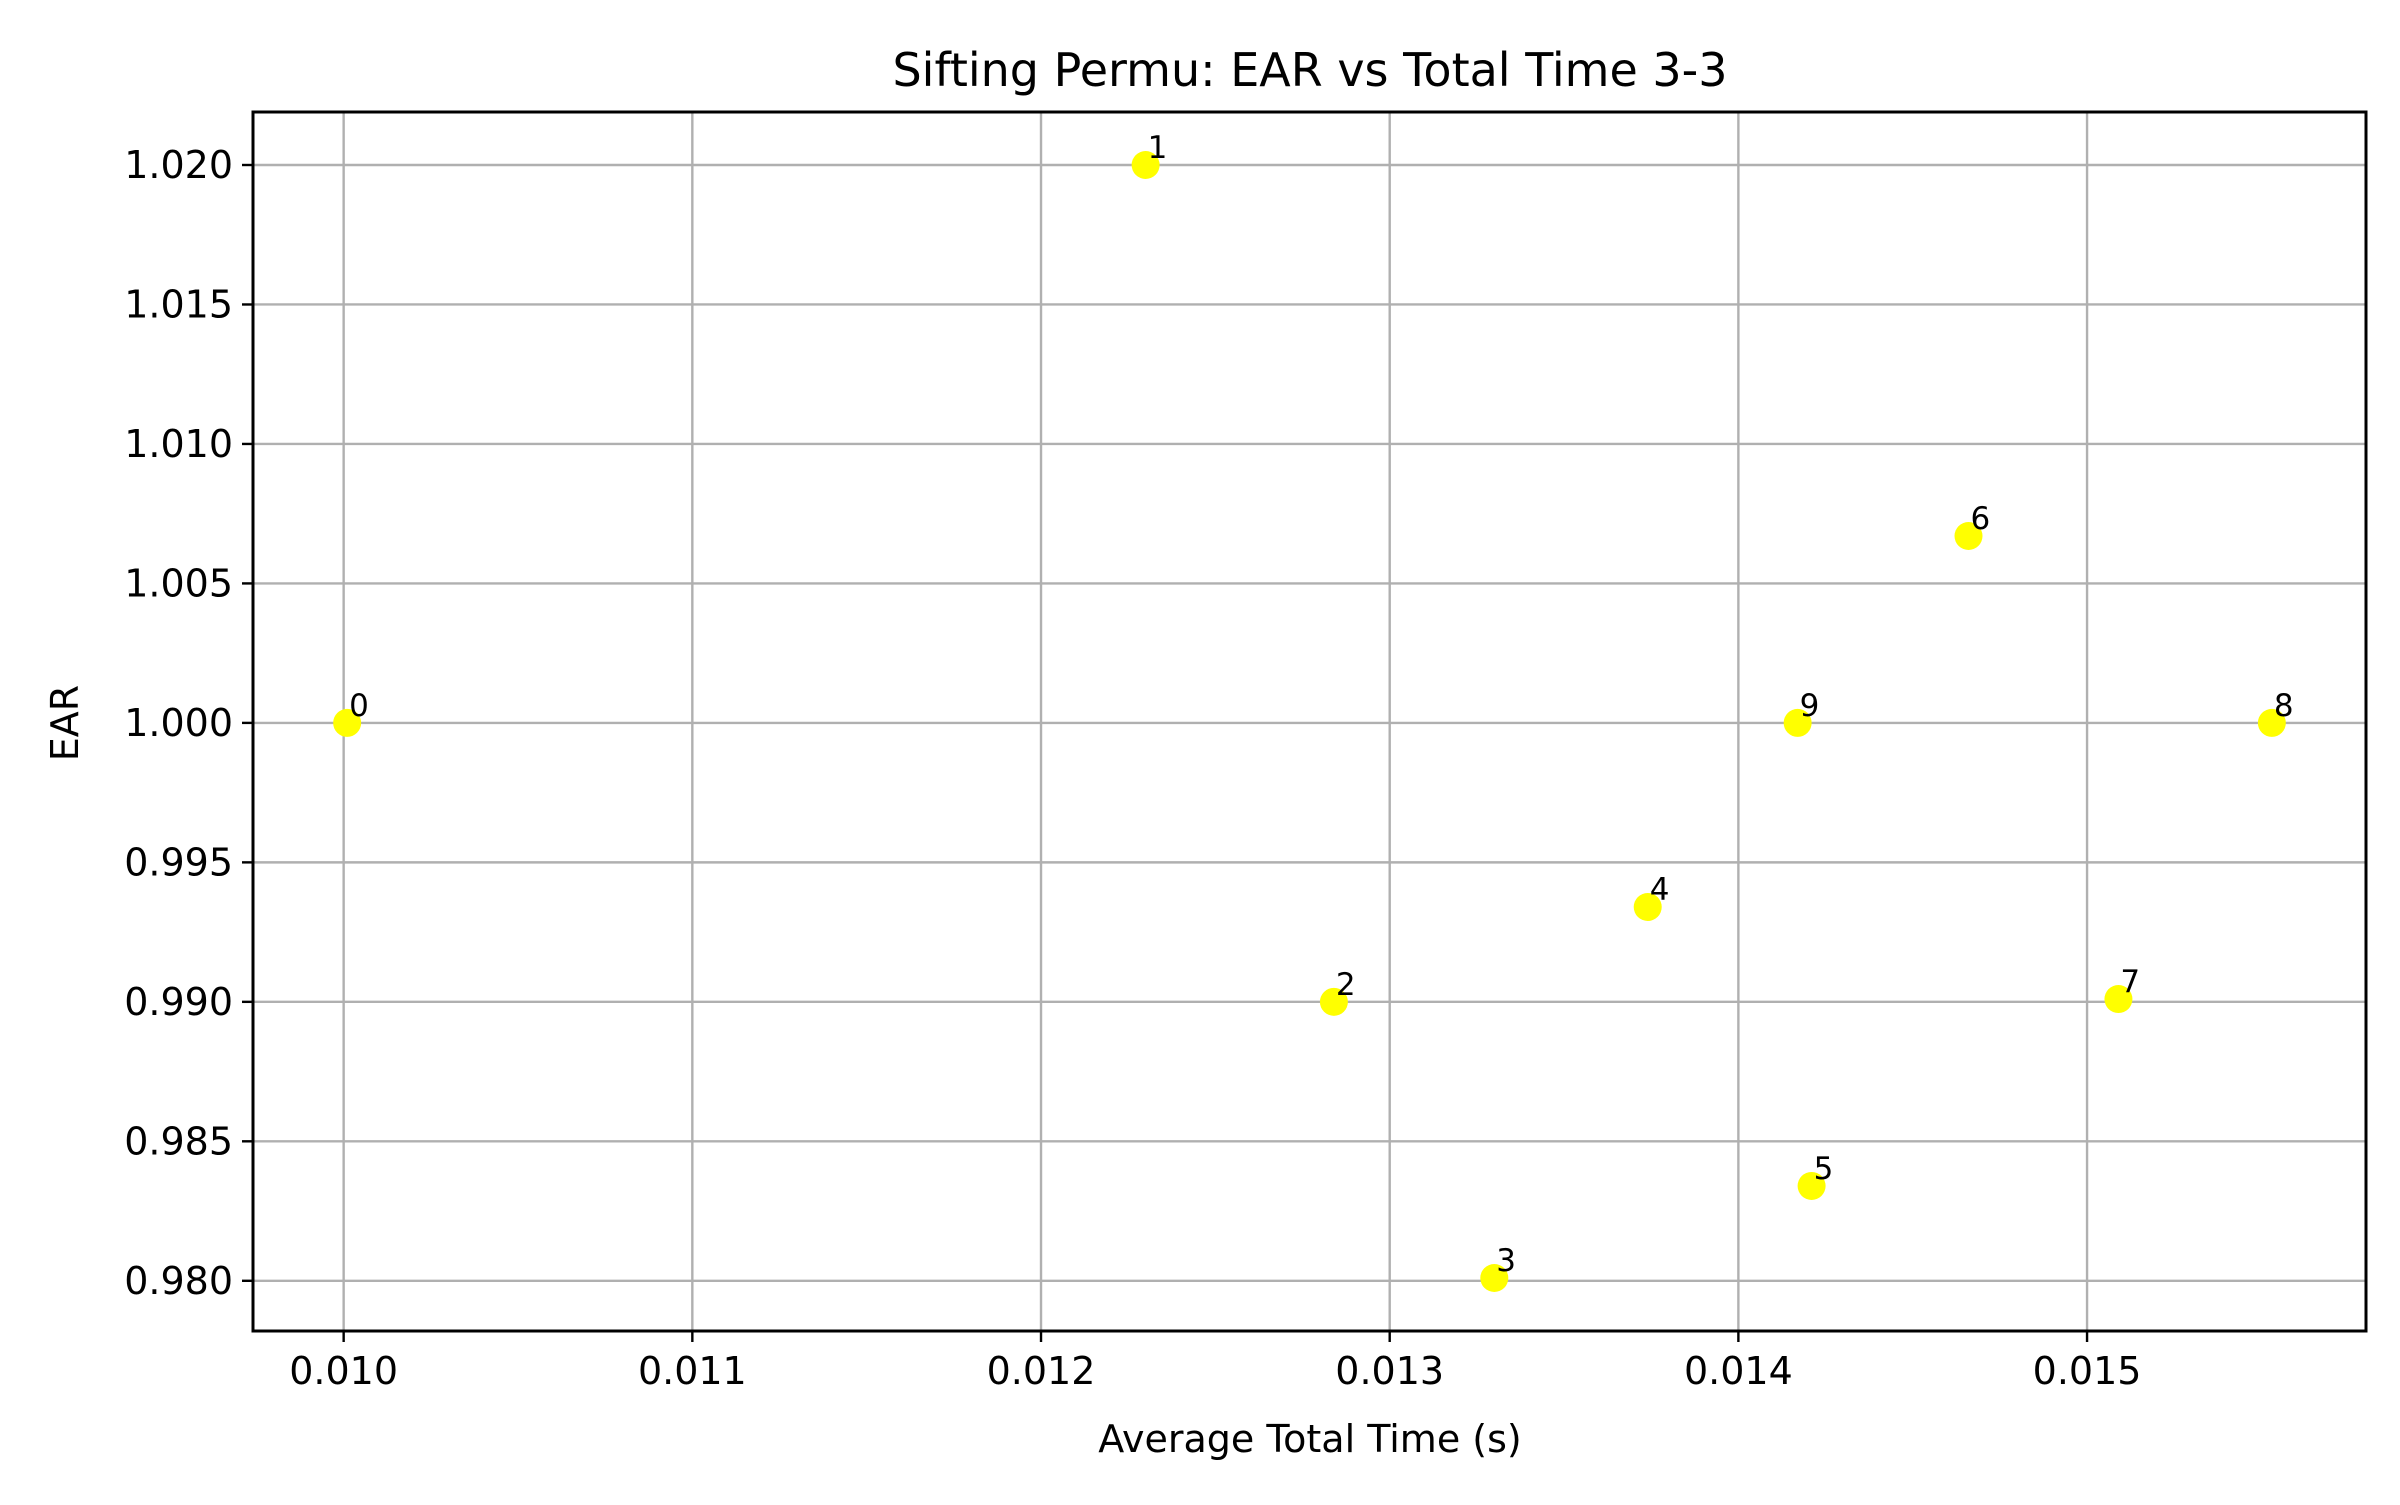  I want to click on x-tick-label: 0.013, so click(1389, 1371).